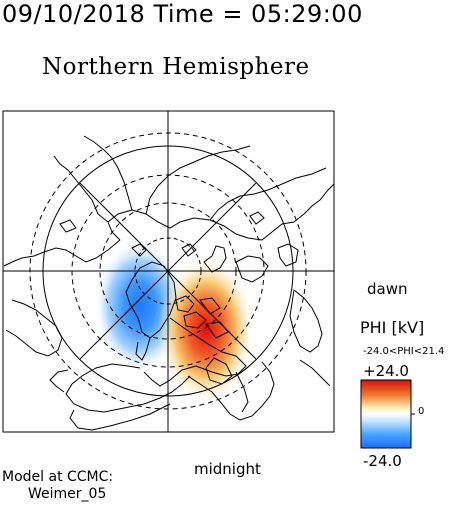 Image resolution: width=470 pixels, height=508 pixels. Describe the element at coordinates (386, 371) in the screenshot. I see `colorbar-max-label: +24.0` at that location.